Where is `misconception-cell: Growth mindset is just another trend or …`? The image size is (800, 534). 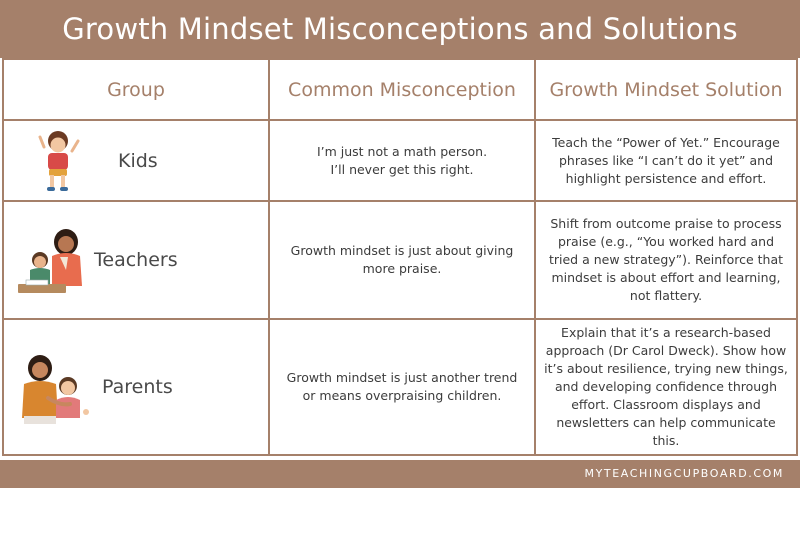 misconception-cell: Growth mindset is just another trend or … is located at coordinates (402, 387).